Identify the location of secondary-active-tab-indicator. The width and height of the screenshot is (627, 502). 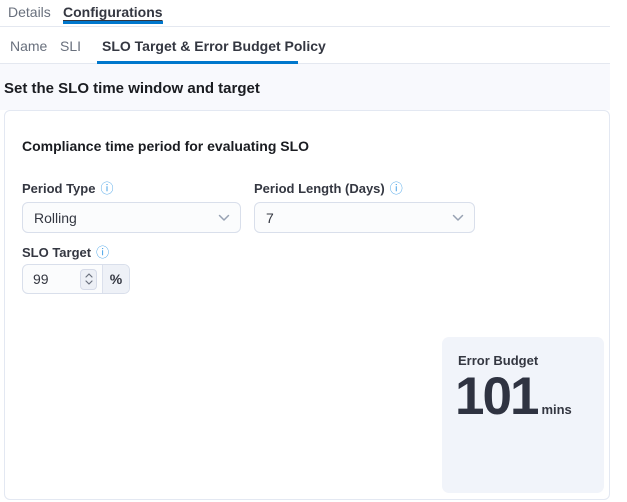
(197, 62).